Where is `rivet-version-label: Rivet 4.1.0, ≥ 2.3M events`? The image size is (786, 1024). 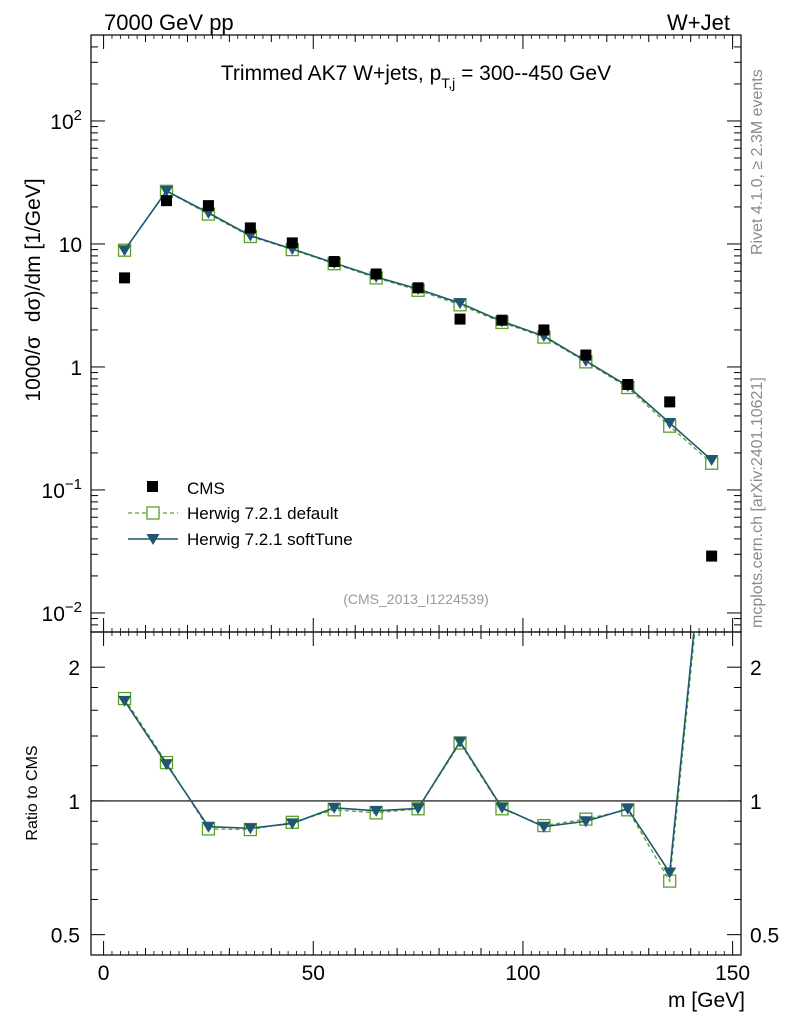
rivet-version-label: Rivet 4.1.0, ≥ 2.3M events is located at coordinates (757, 162).